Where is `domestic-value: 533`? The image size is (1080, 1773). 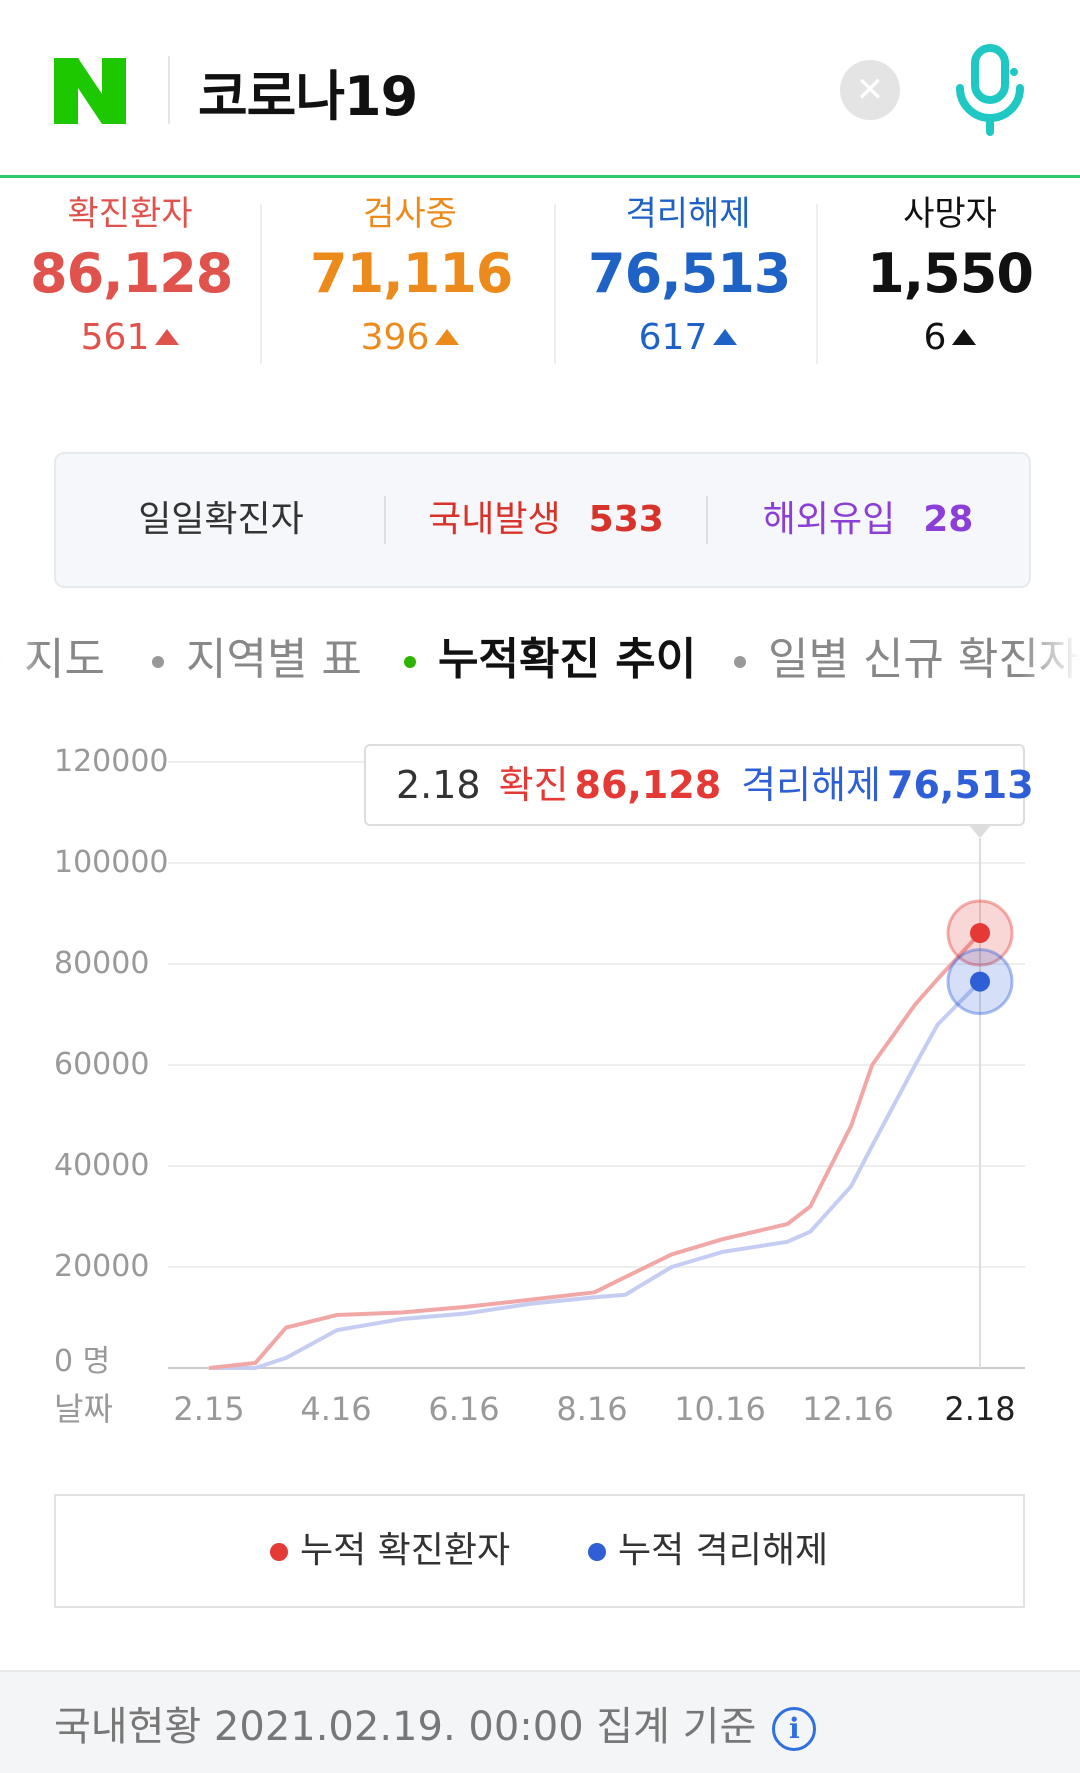 domestic-value: 533 is located at coordinates (626, 519).